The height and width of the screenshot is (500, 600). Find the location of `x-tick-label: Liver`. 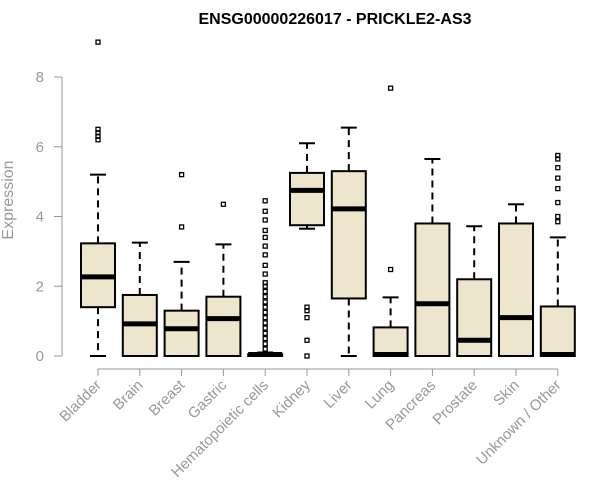

x-tick-label: Liver is located at coordinates (338, 394).